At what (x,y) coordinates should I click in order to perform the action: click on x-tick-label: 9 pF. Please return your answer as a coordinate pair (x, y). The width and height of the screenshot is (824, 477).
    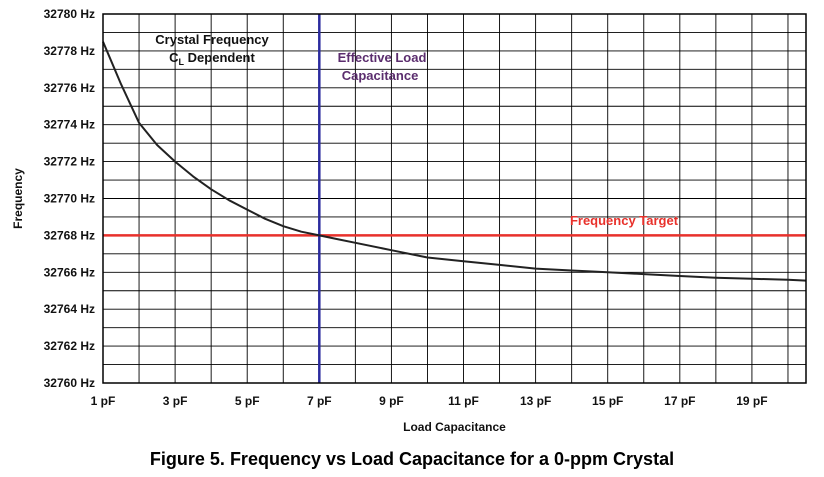
    Looking at the image, I should click on (391, 401).